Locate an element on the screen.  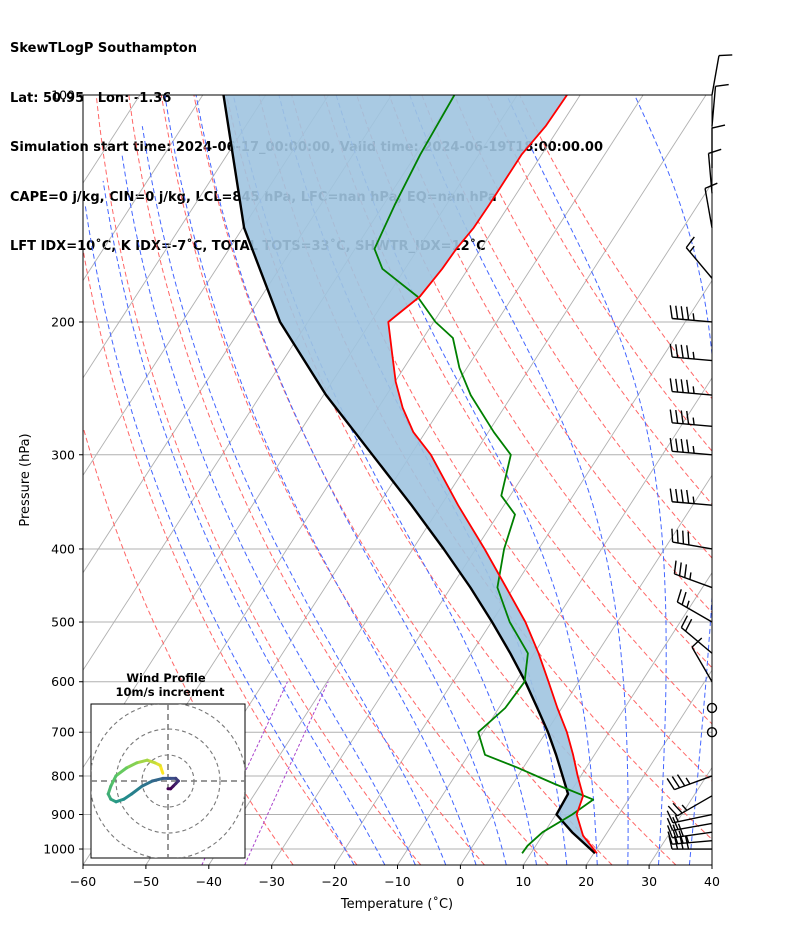
y-tick-label: 600 is located at coordinates (63, 681).